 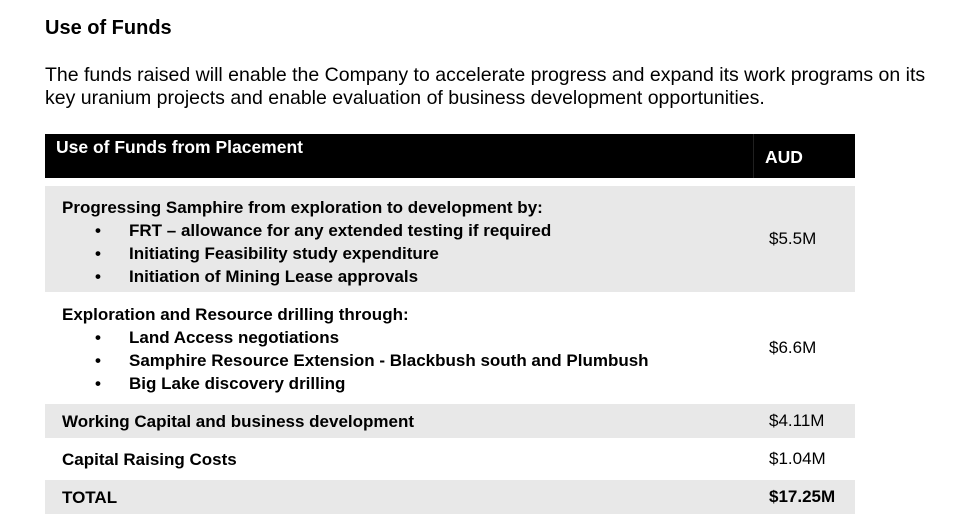 I want to click on bullet-text: Big Lake discovery drilling, so click(x=237, y=383).